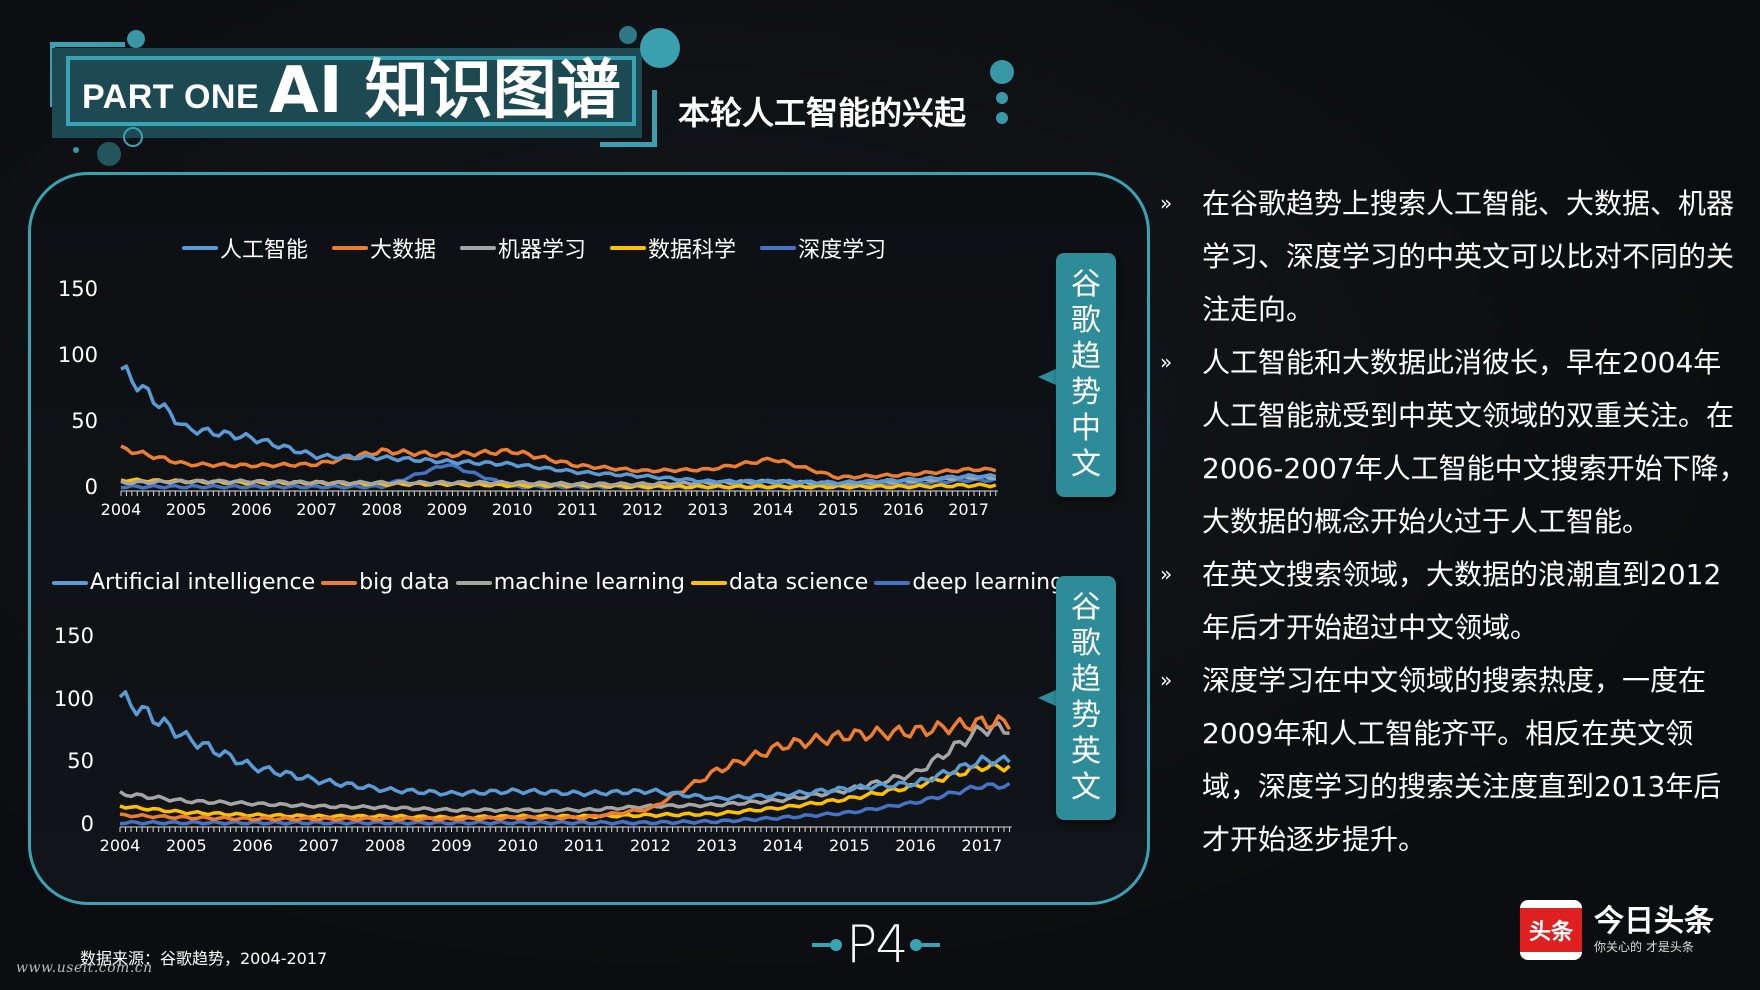  I want to click on legend-item: deep learning, so click(966, 582).